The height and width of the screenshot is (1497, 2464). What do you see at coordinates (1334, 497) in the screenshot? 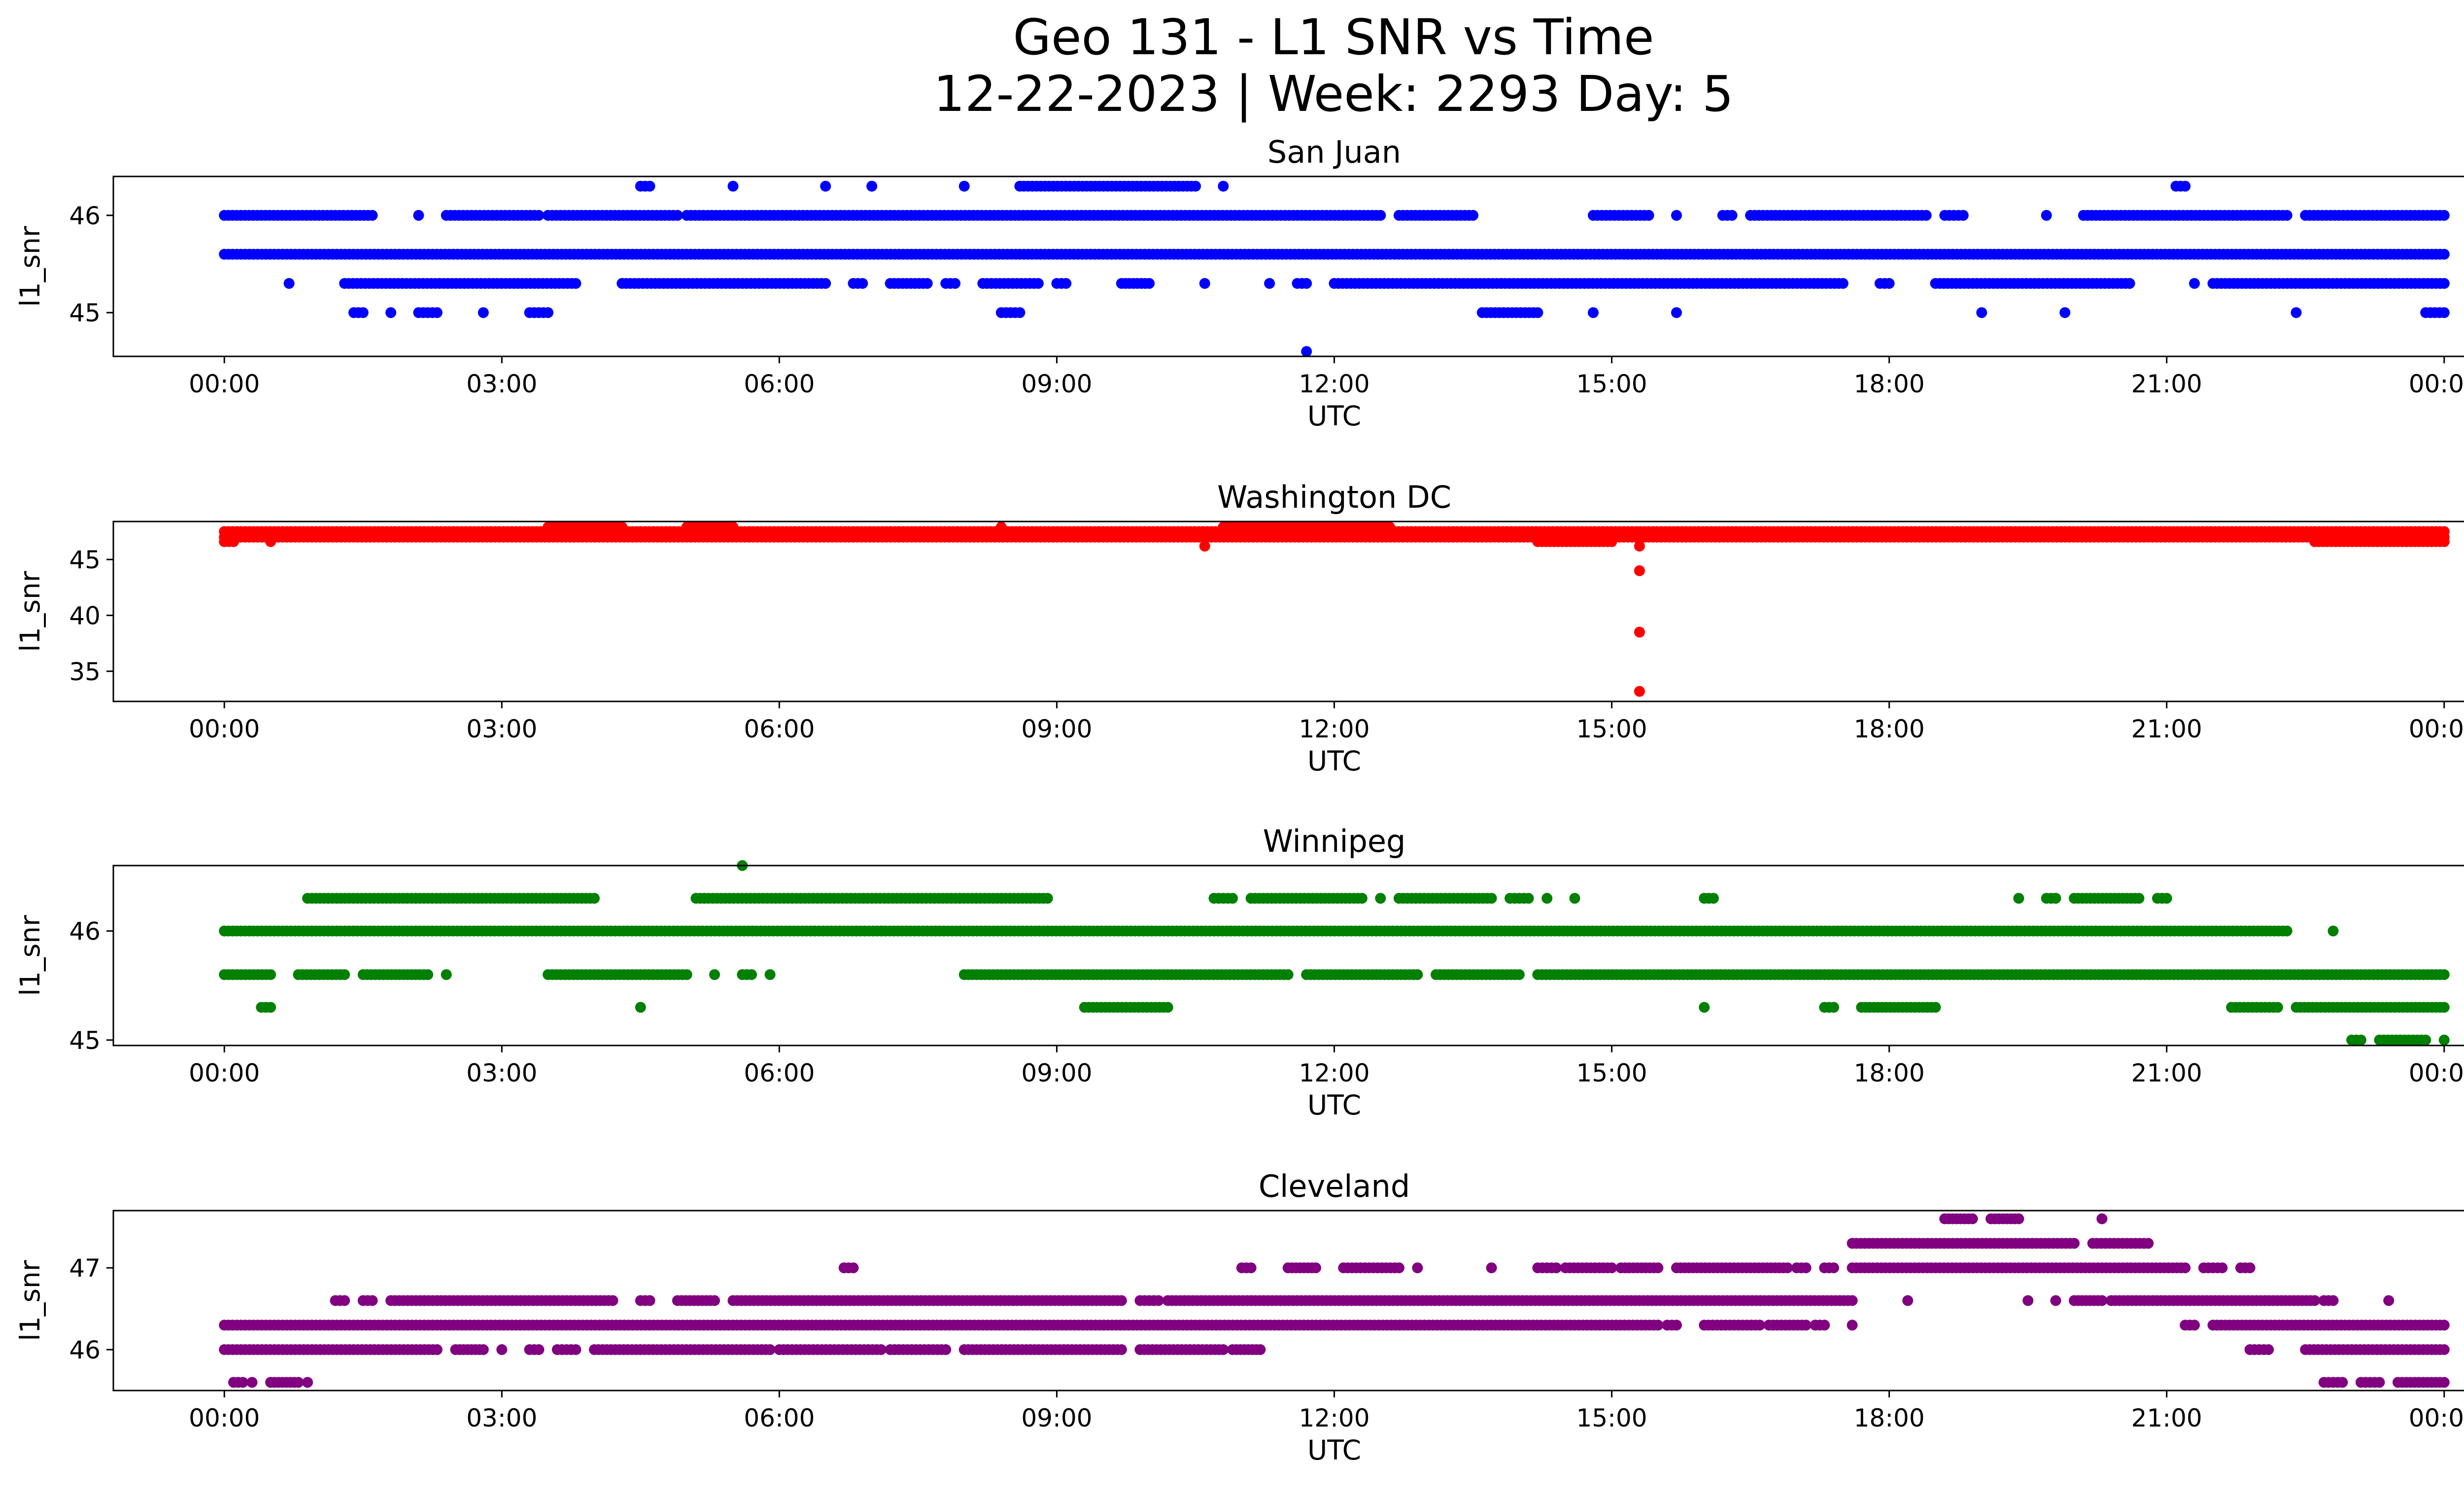
I see `subplot-title: Washington DC` at bounding box center [1334, 497].